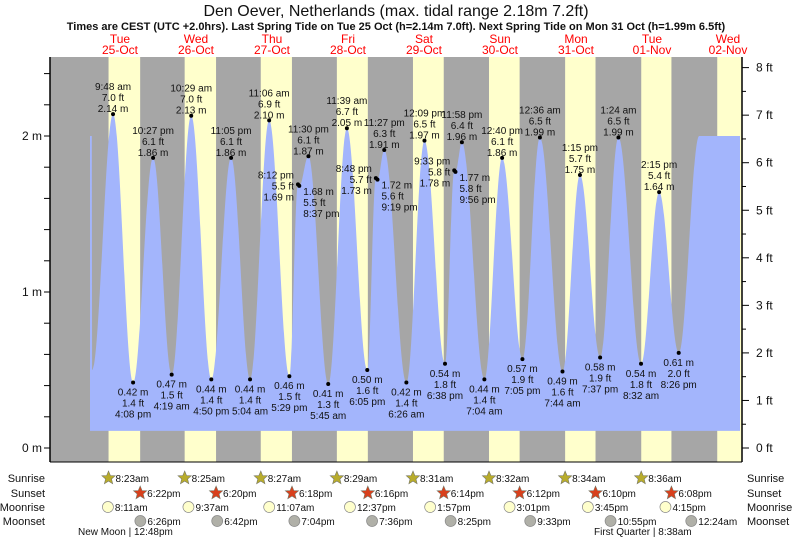  What do you see at coordinates (120, 50) in the screenshot?
I see `day-date-label: 25-Oct` at bounding box center [120, 50].